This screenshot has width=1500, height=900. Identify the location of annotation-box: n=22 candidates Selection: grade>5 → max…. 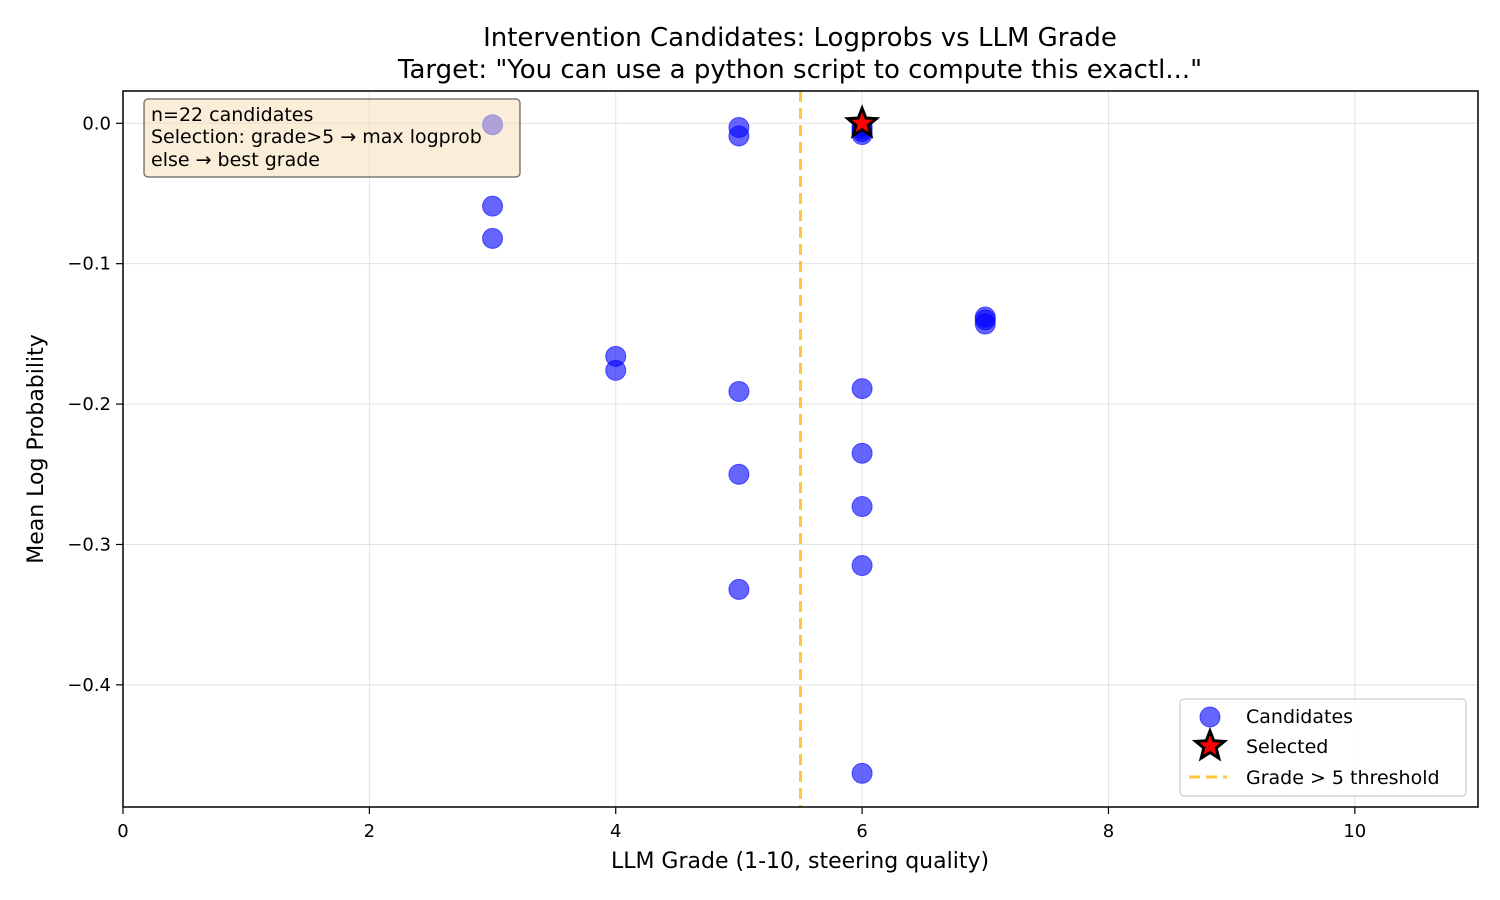
(332, 138).